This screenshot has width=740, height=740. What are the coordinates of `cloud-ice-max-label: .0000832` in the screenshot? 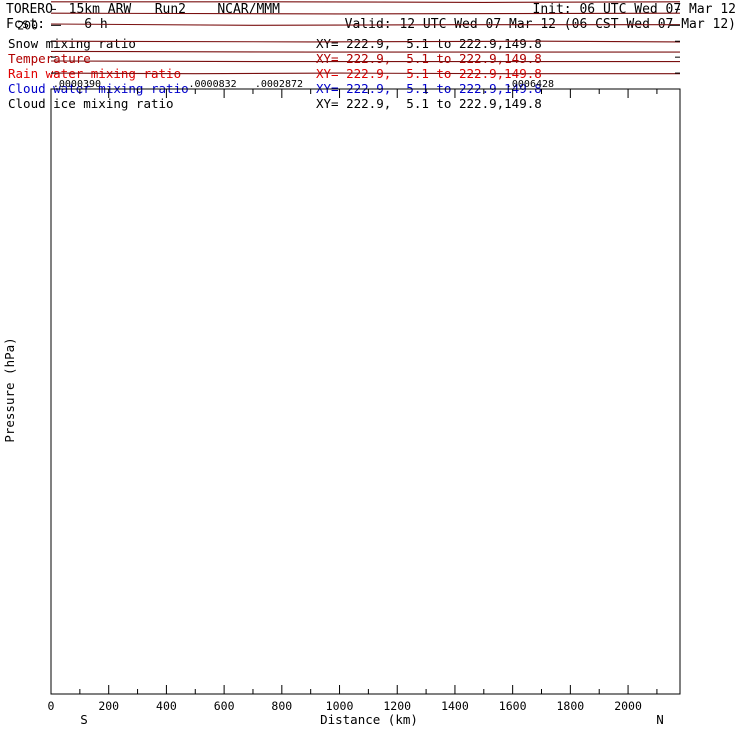 It's located at (212, 84).